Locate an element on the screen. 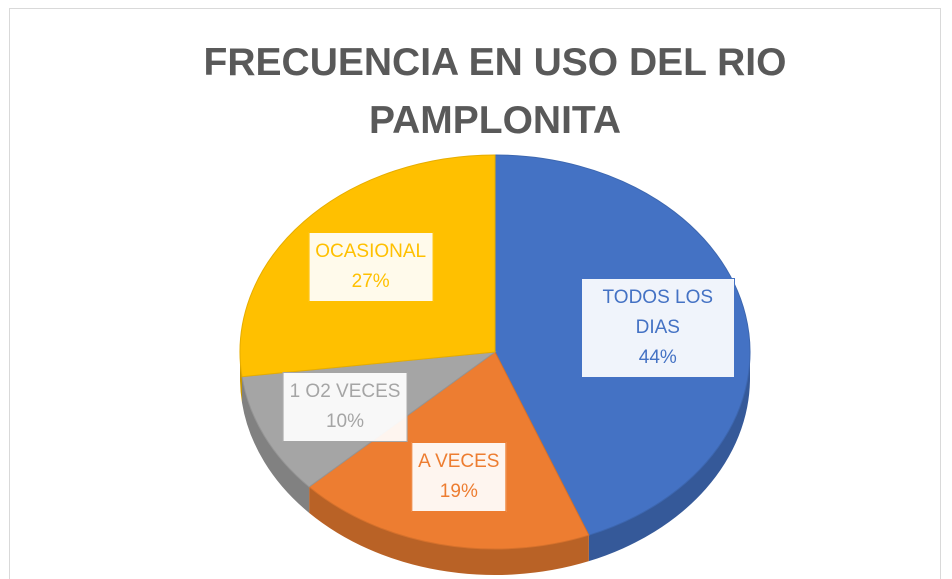  data-label: OCASIONAL 27% is located at coordinates (371, 267).